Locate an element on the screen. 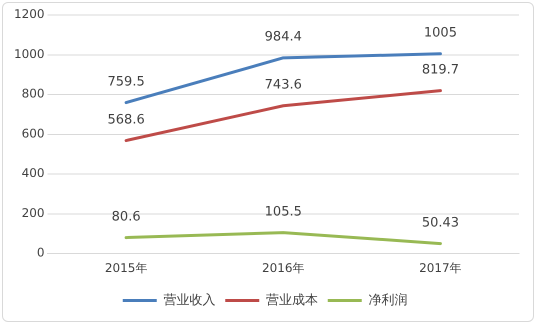 This screenshot has height=326, width=538. y-tick-label: 800 is located at coordinates (33, 93).